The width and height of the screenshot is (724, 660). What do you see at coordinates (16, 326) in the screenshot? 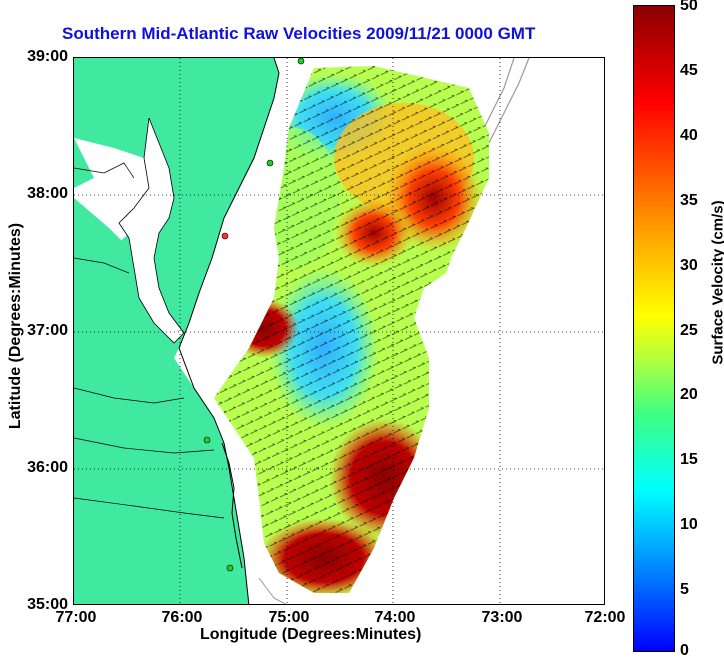
I see `y-axis-label: Latitude (Degrees:Minutes)` at bounding box center [16, 326].